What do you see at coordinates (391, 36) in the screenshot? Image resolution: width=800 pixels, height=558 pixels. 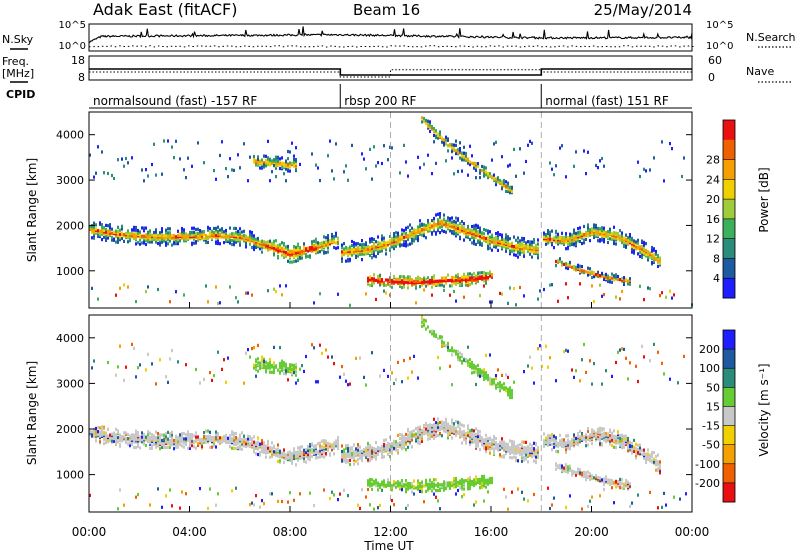 I see `noise-series` at bounding box center [391, 36].